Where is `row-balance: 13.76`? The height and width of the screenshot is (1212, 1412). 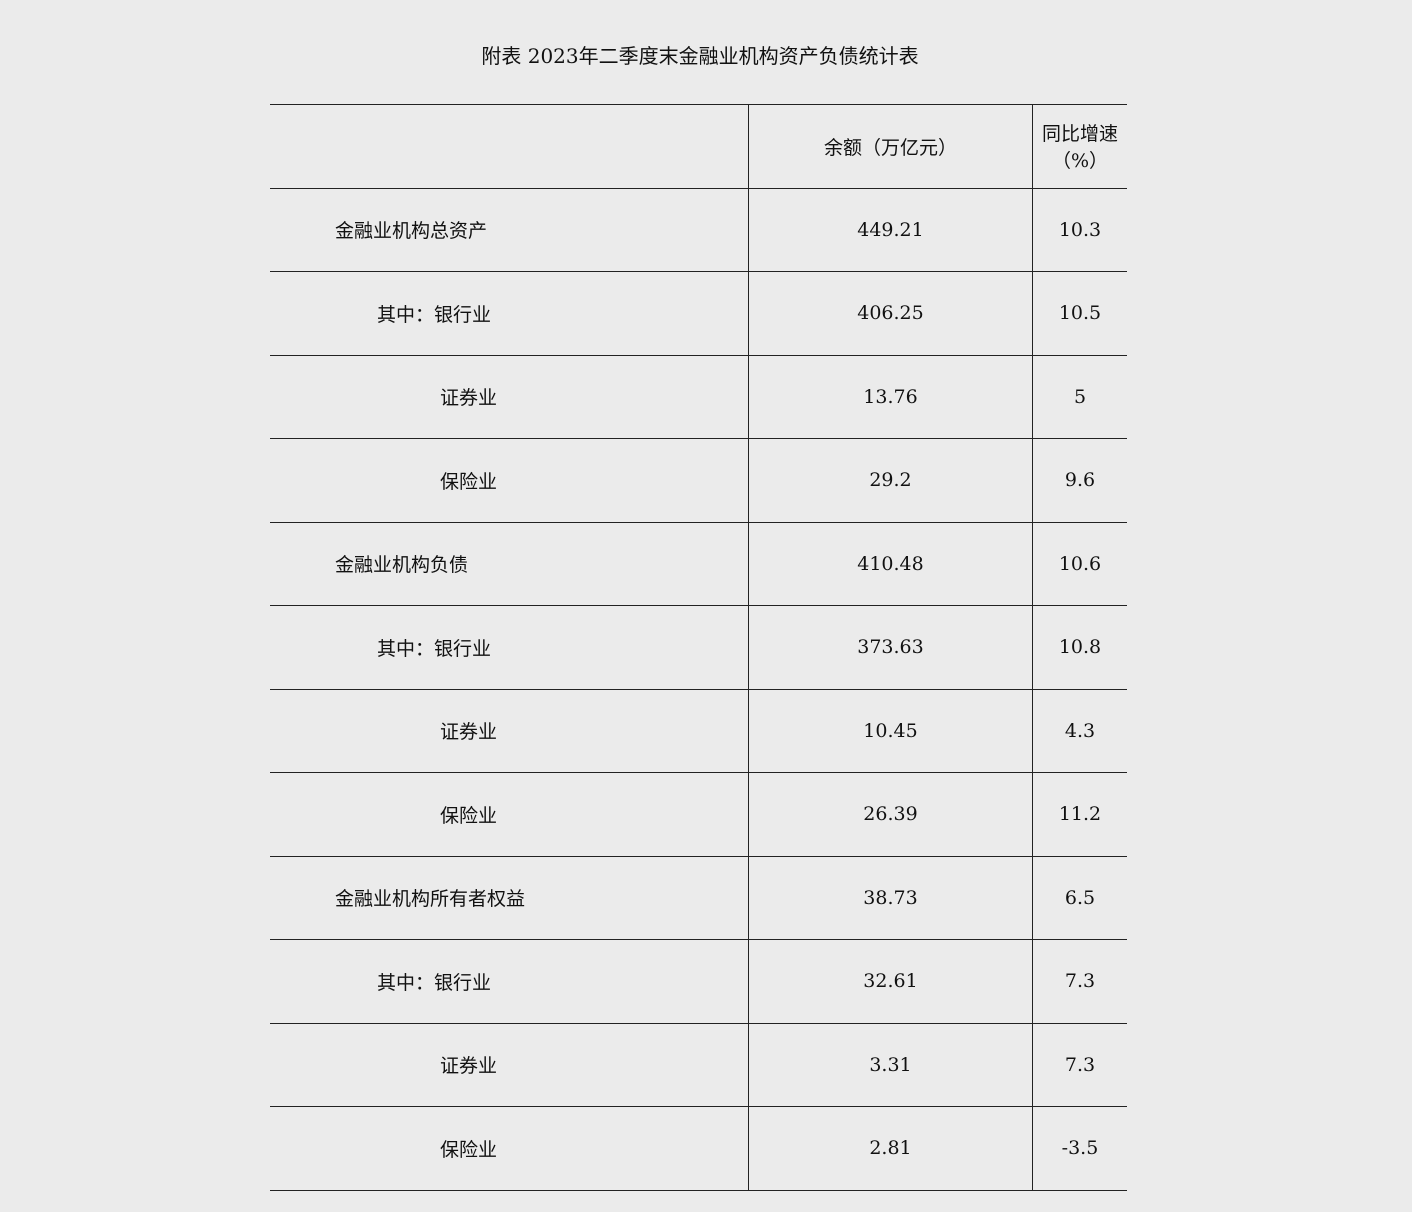
row-balance: 13.76 is located at coordinates (890, 396).